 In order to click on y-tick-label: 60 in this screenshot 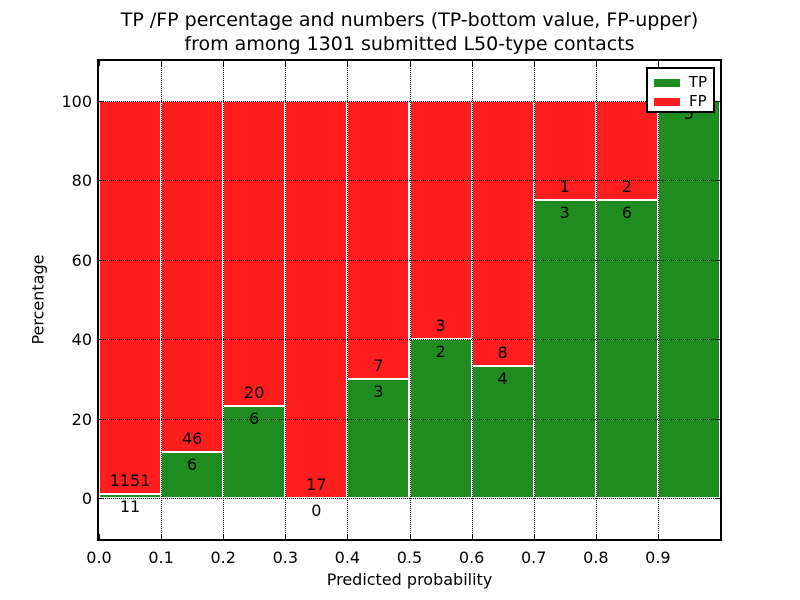, I will do `click(81, 260)`.